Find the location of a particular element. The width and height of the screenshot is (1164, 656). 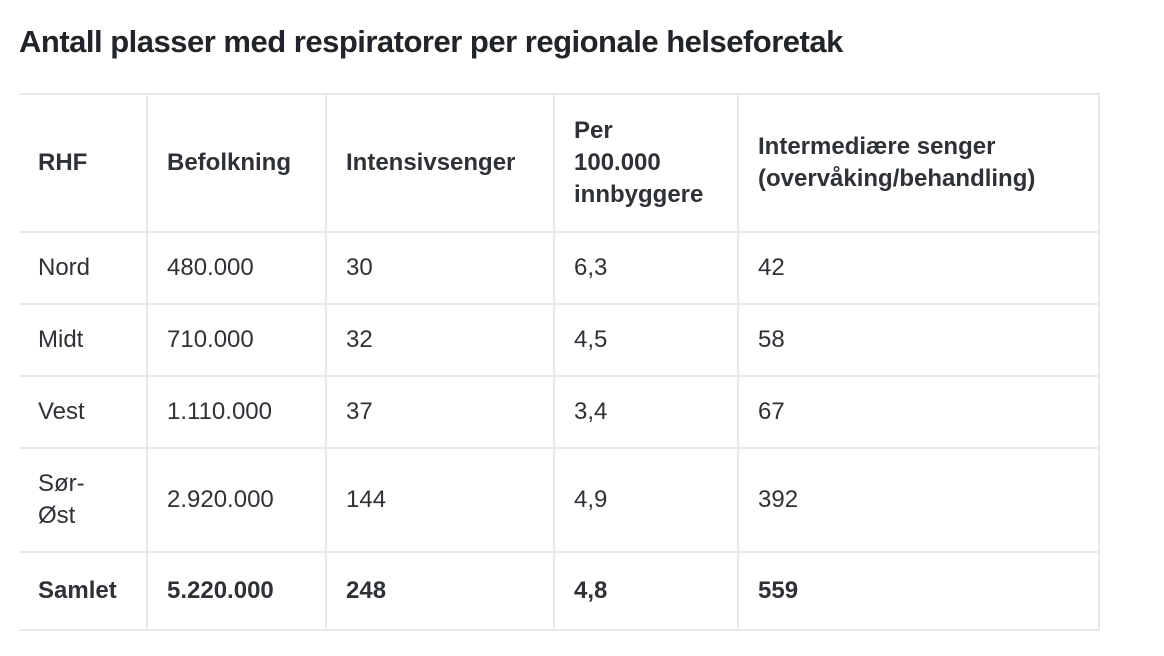

table-row-vest: Vest 1.110.000 37 3,4 67 is located at coordinates (559, 412).